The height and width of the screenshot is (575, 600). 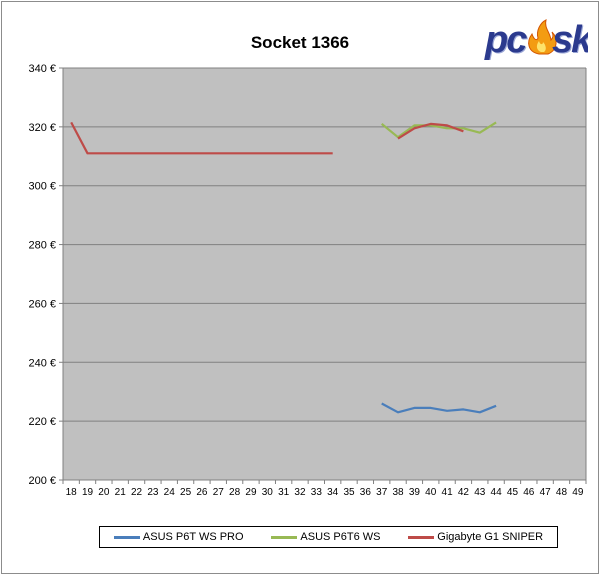 I want to click on y-tick-label: 340 €, so click(x=42, y=69).